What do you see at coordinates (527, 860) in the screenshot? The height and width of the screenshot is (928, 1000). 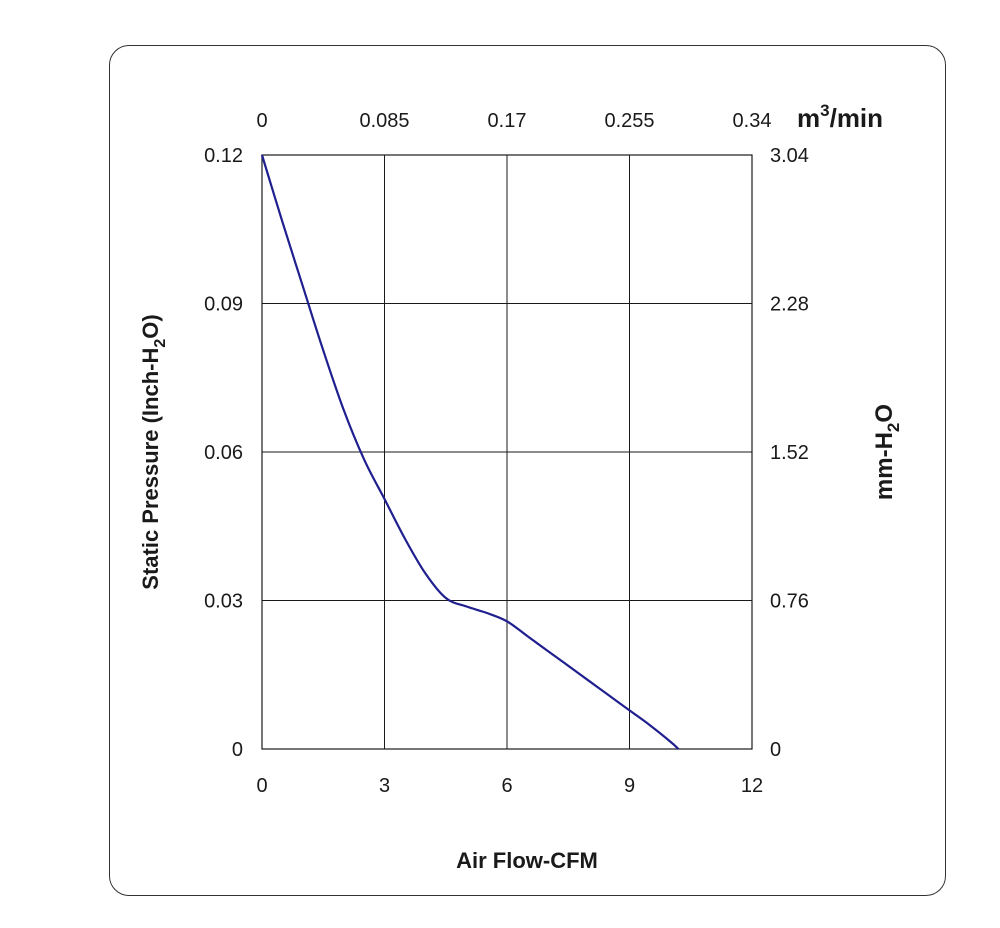 I see `x-axis-title: Air Flow-CFM` at bounding box center [527, 860].